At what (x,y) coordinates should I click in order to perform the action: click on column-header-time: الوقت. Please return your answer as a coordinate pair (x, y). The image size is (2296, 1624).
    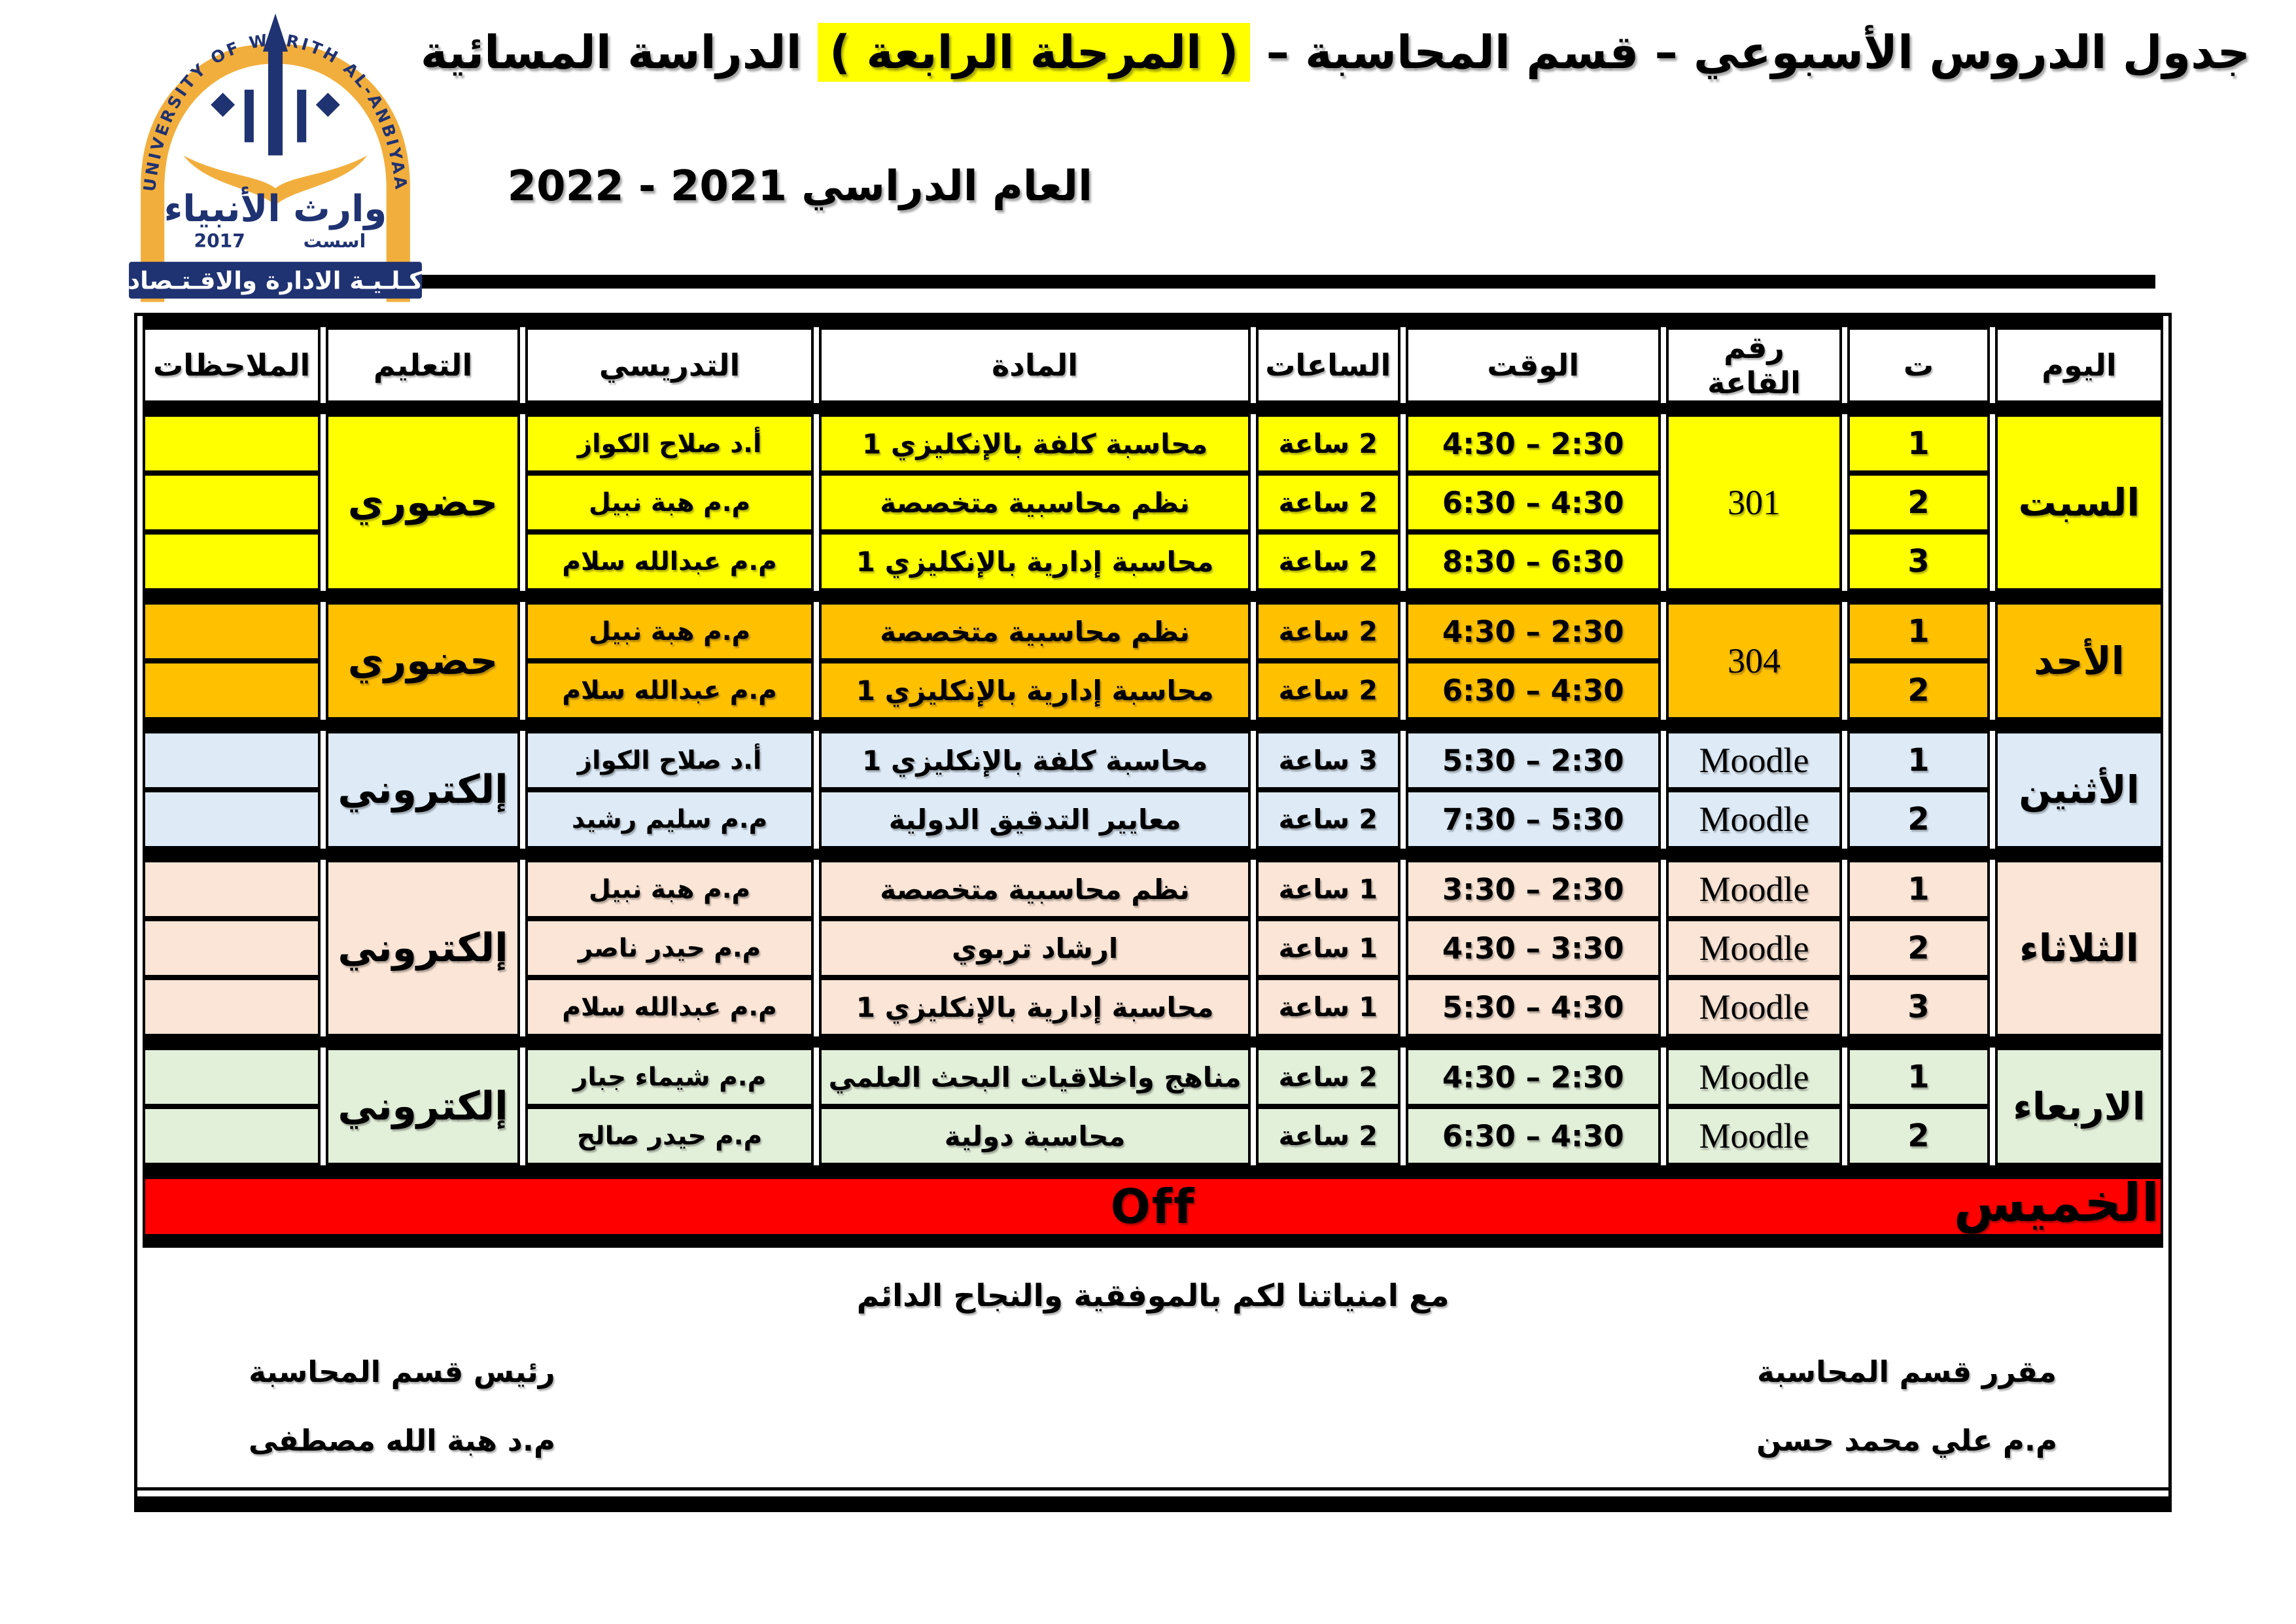
    Looking at the image, I should click on (1533, 365).